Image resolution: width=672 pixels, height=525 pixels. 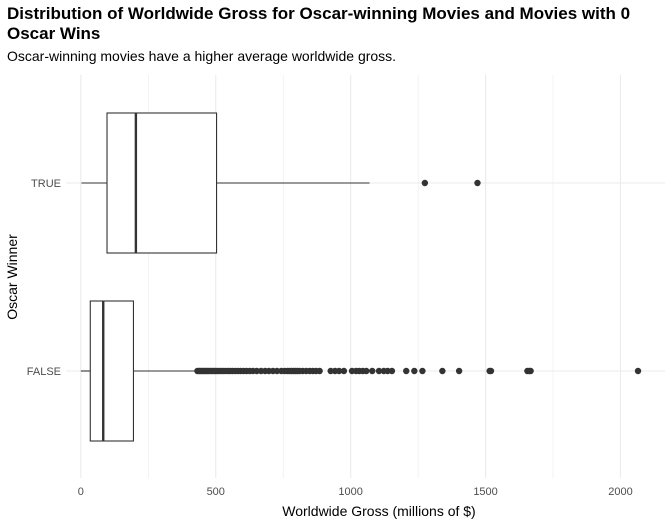 What do you see at coordinates (12, 277) in the screenshot?
I see `y-axis-title: Oscar Winner` at bounding box center [12, 277].